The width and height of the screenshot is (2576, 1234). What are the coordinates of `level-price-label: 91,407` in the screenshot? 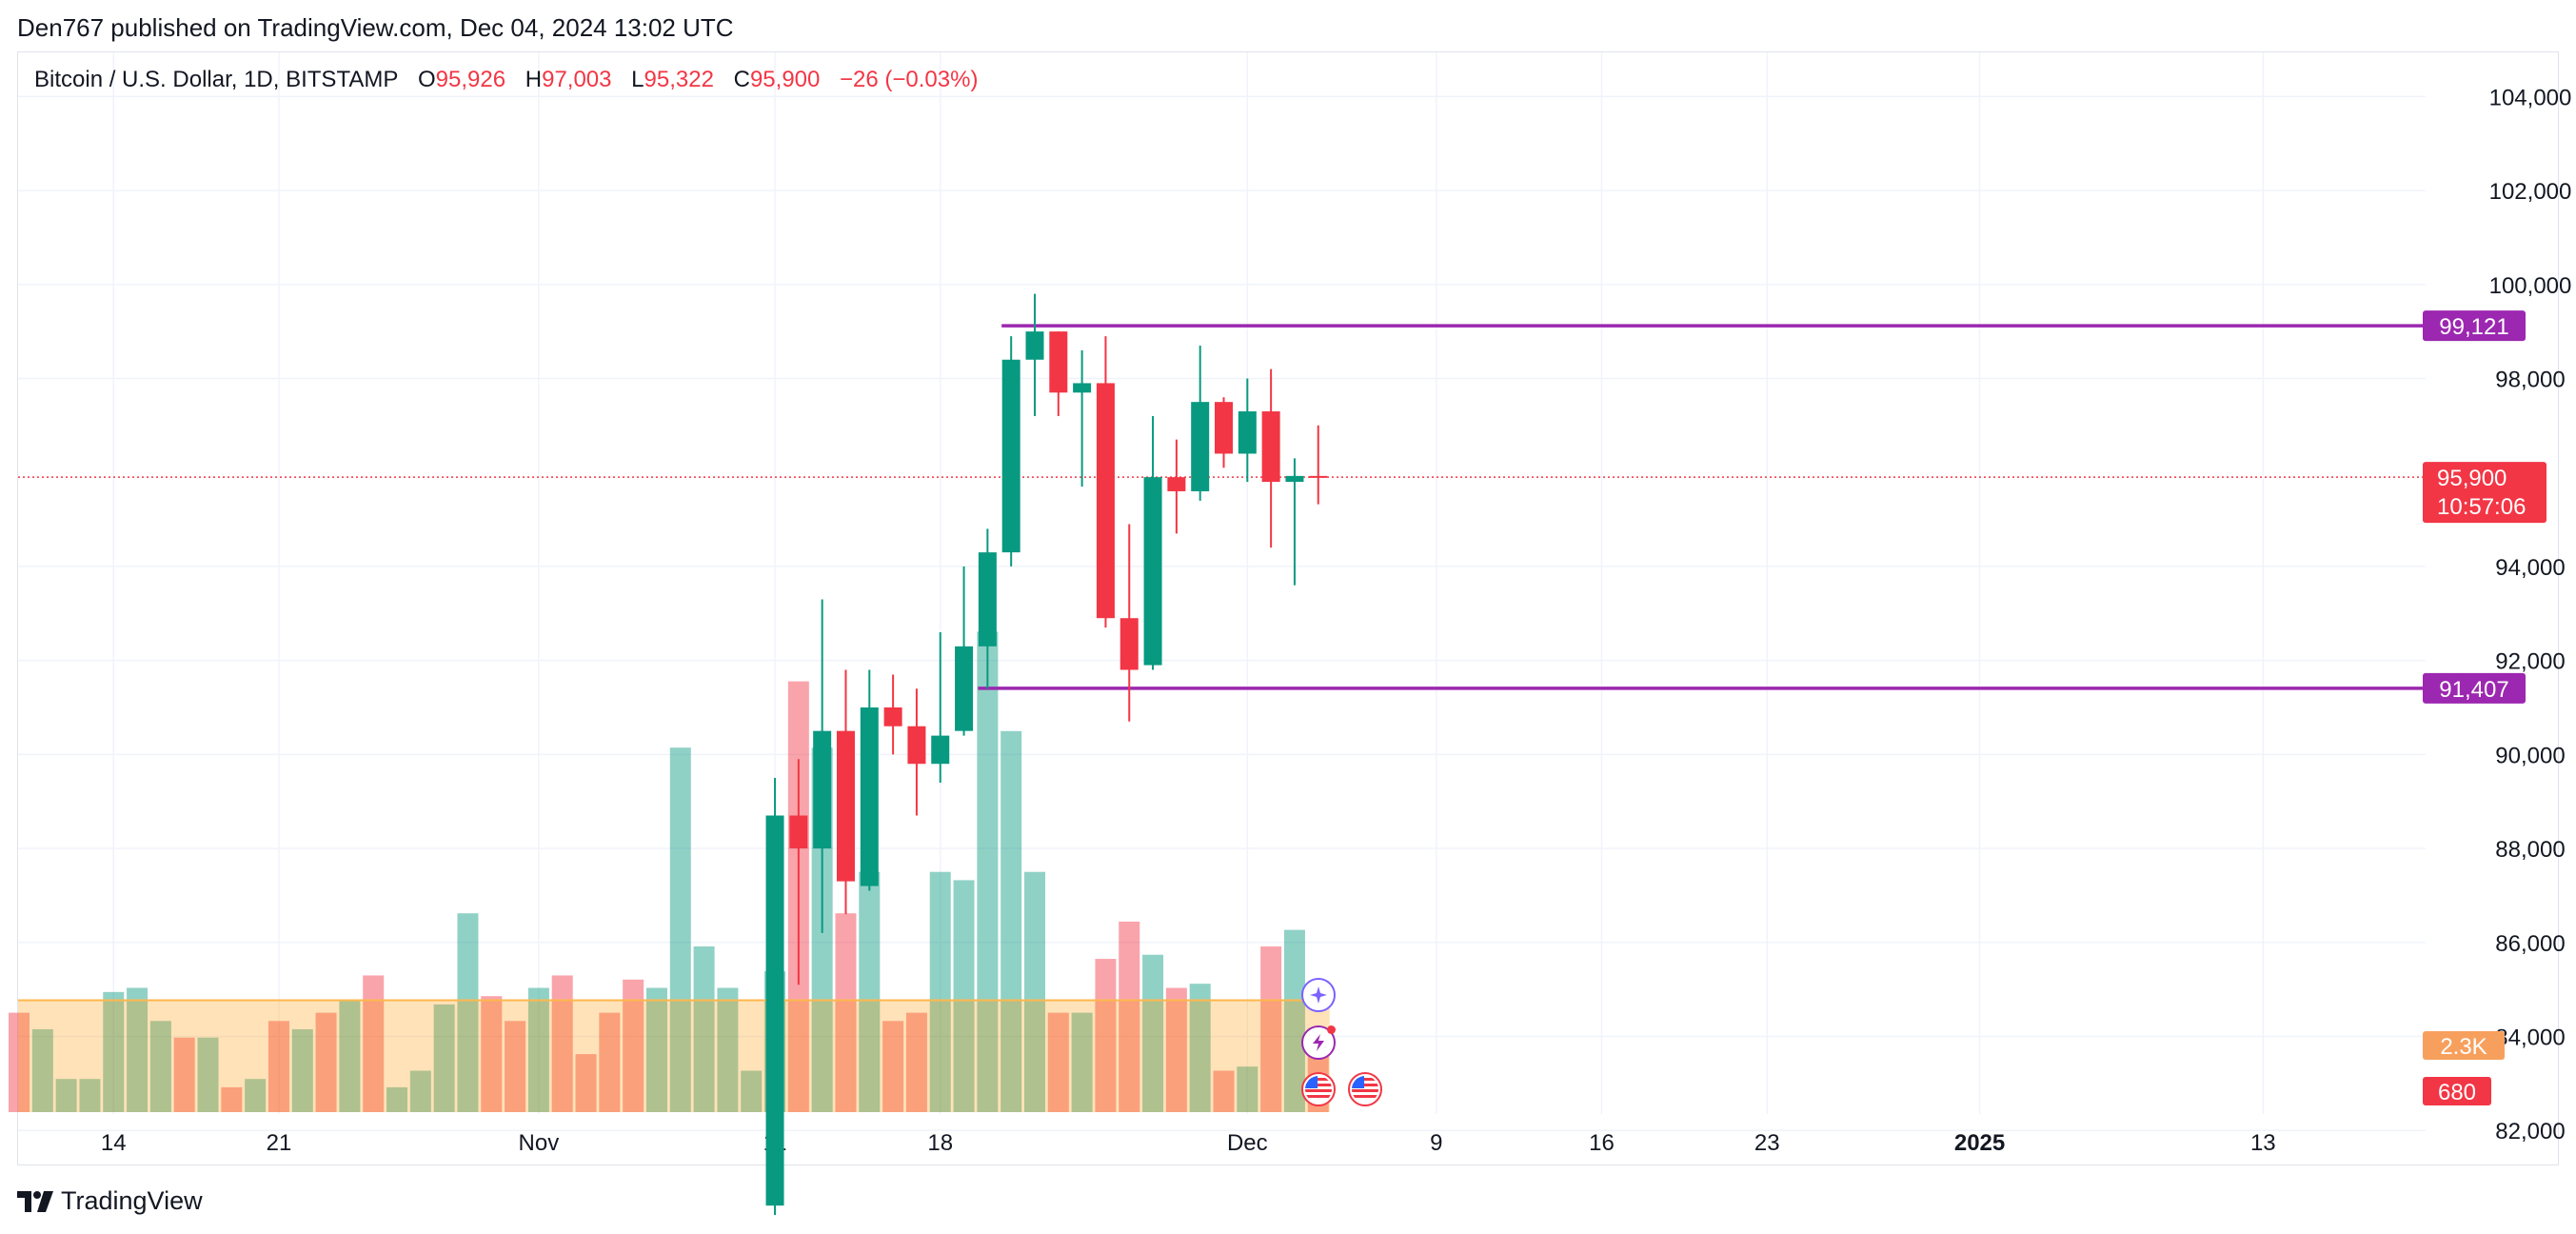 It's located at (2473, 690).